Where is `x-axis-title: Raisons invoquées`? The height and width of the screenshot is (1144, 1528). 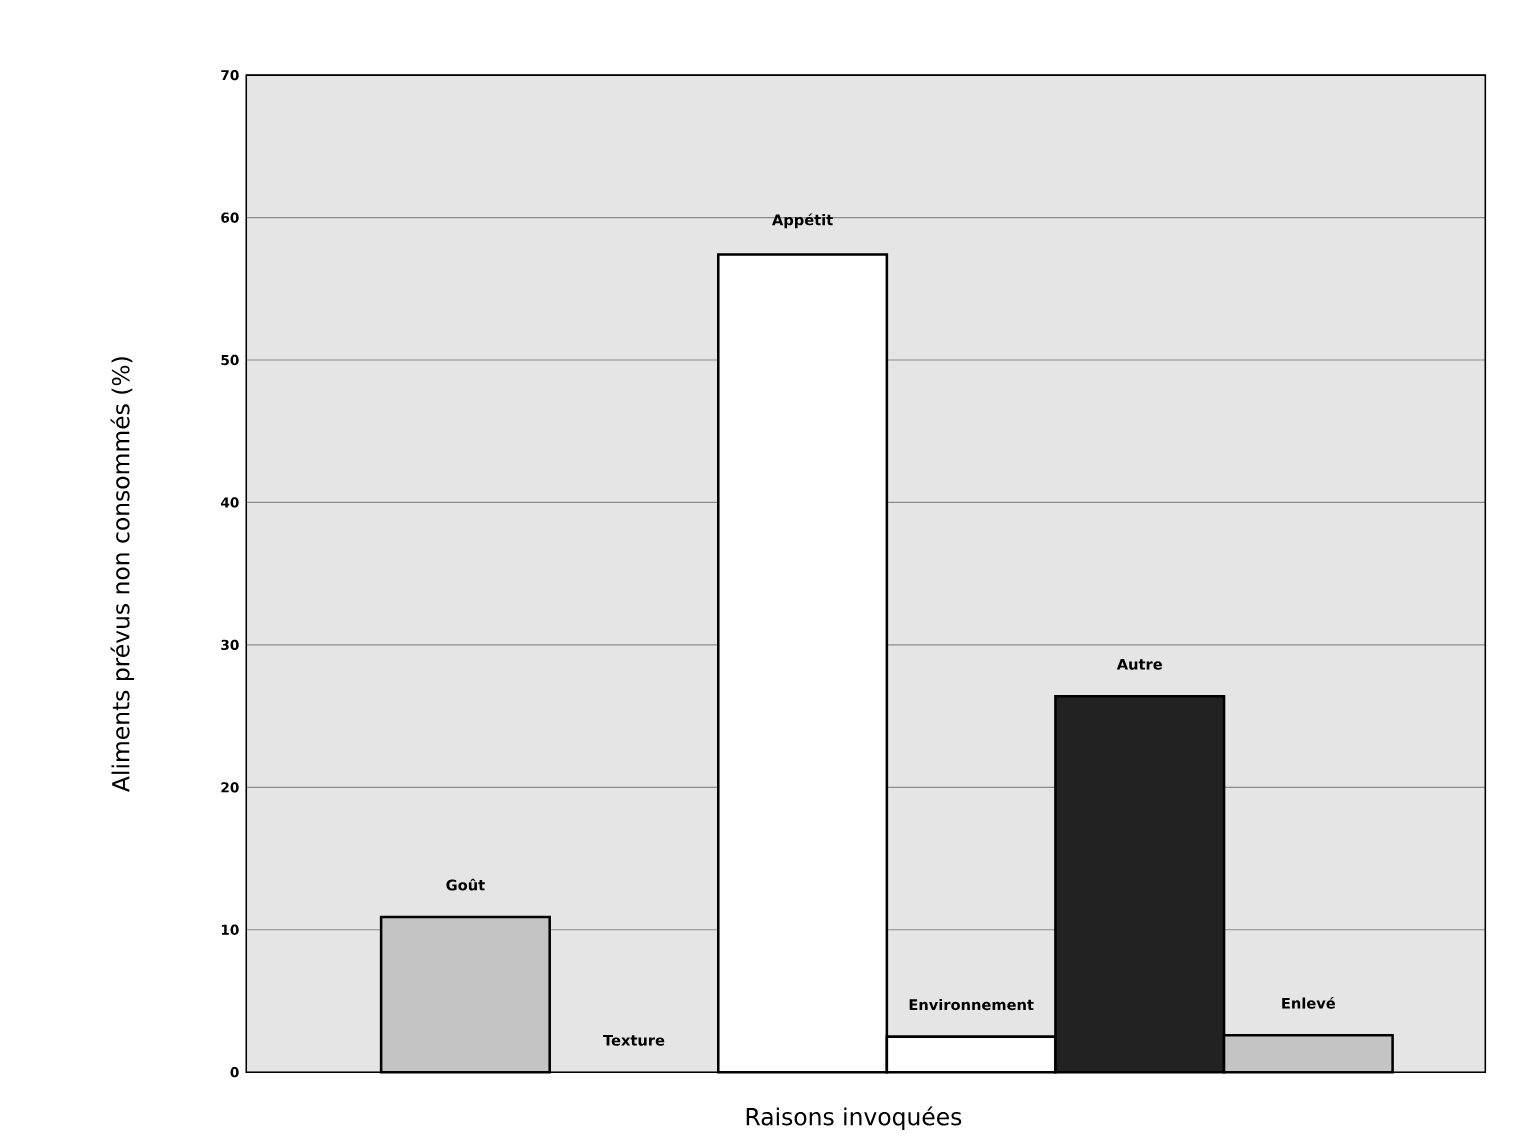
x-axis-title: Raisons invoquées is located at coordinates (854, 1118).